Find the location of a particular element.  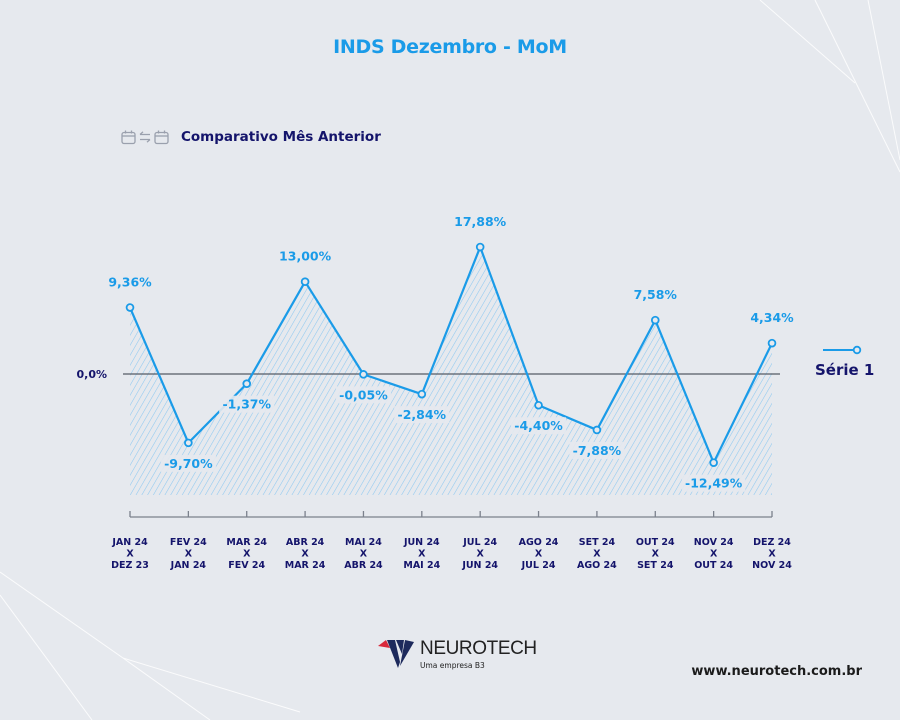

data-label-group: 13,00% is located at coordinates (305, 256).